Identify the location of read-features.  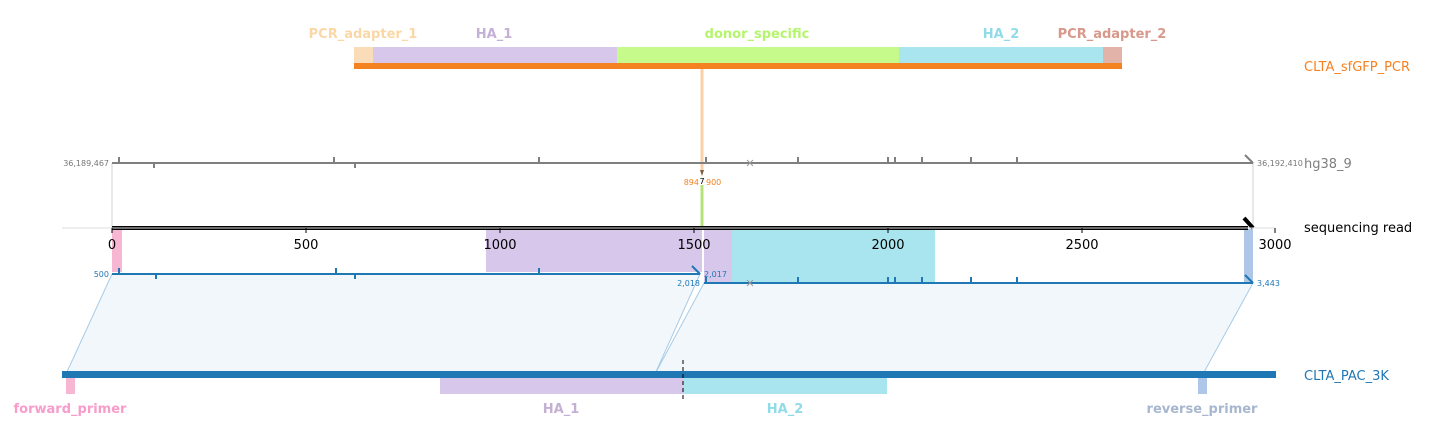
(682, 255).